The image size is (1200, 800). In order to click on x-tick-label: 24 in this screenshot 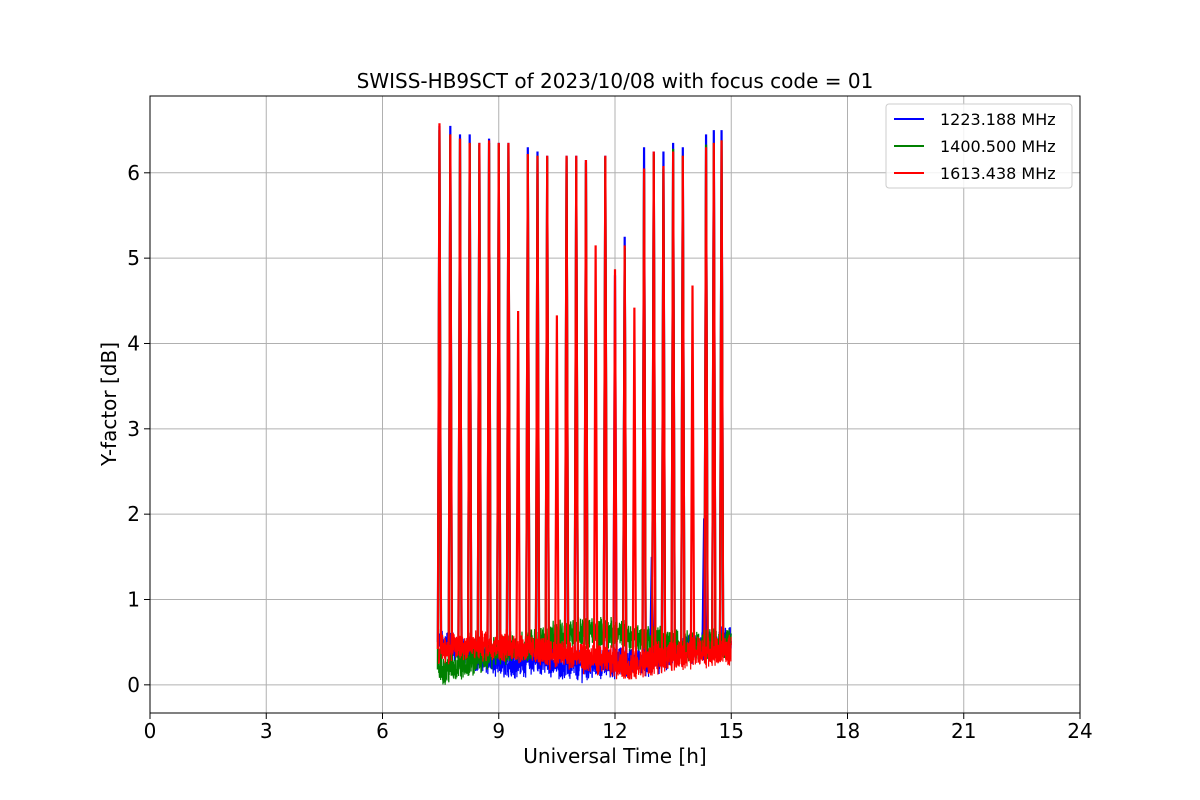, I will do `click(1079, 731)`.